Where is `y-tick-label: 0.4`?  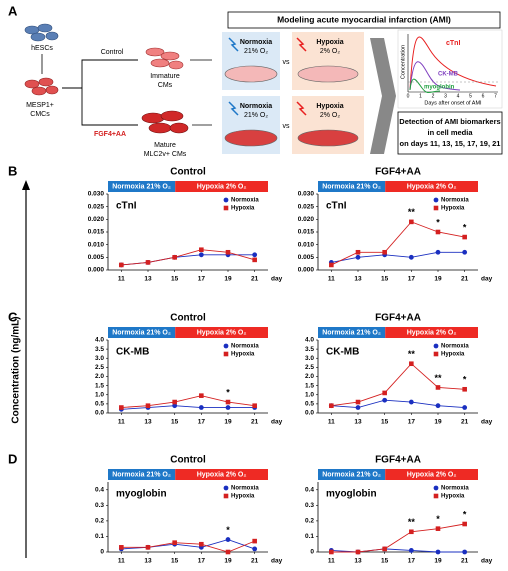 y-tick-label: 0.4 is located at coordinates (99, 489).